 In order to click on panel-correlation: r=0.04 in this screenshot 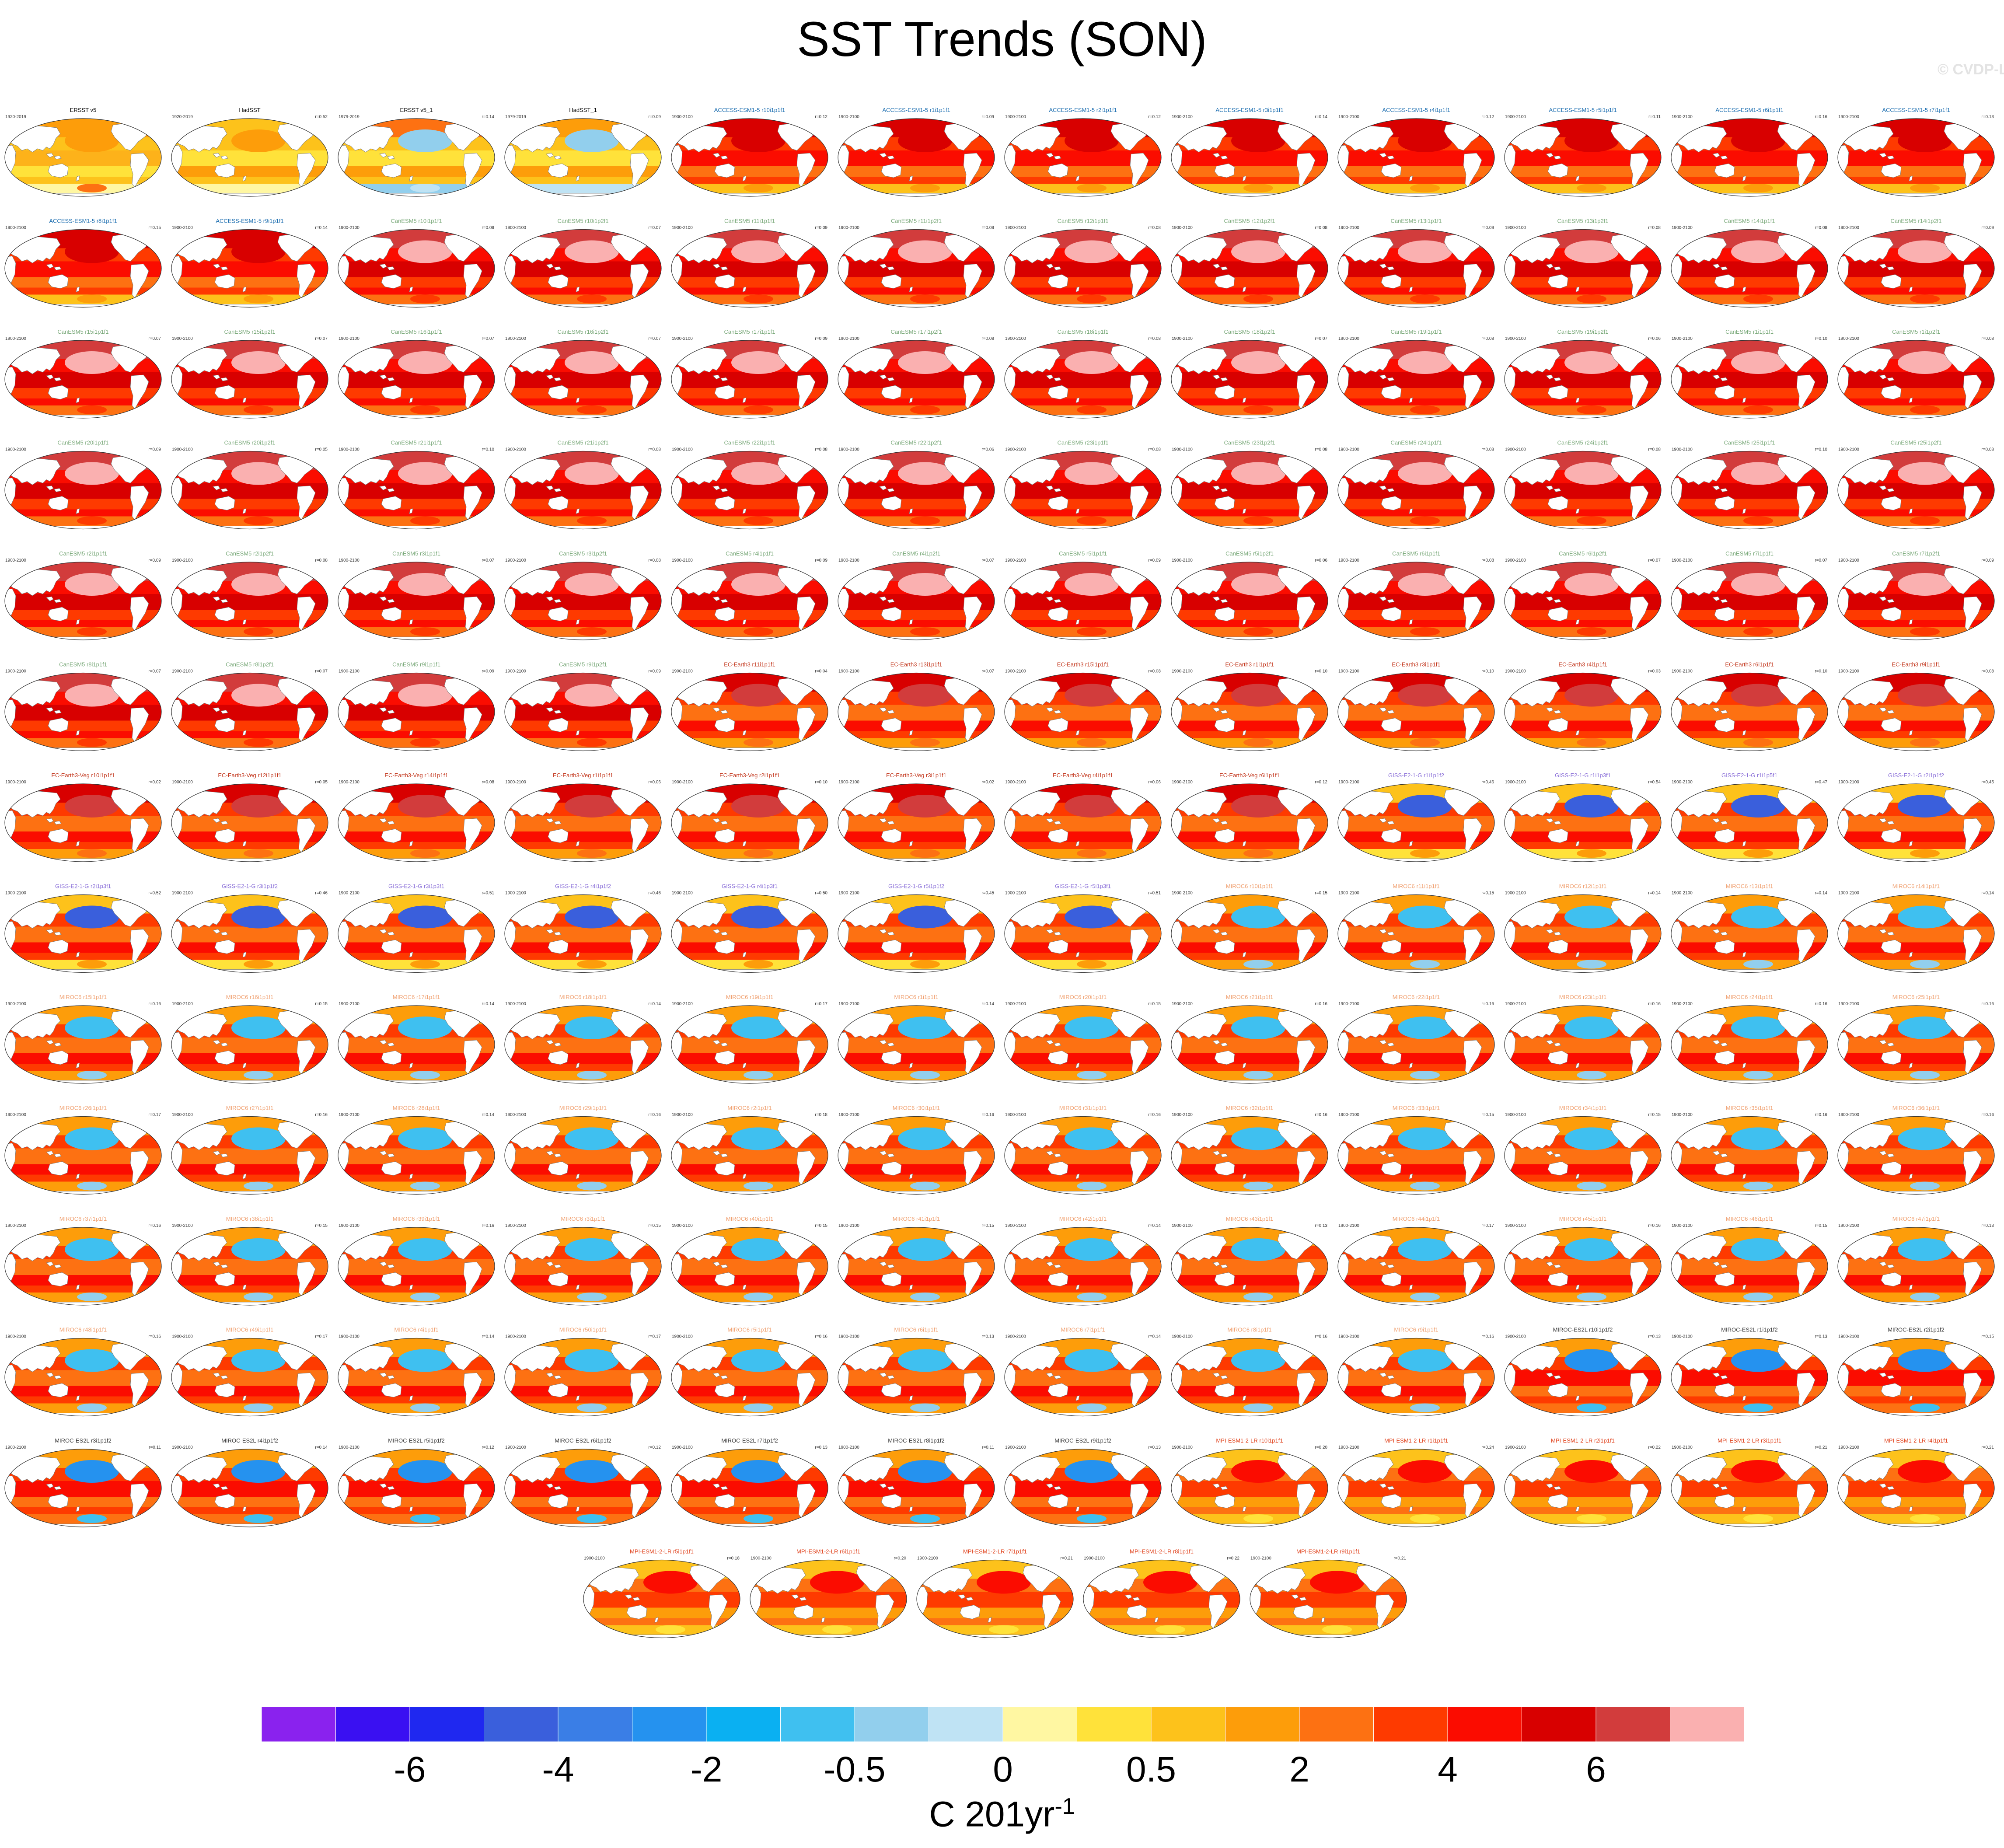, I will do `click(821, 671)`.